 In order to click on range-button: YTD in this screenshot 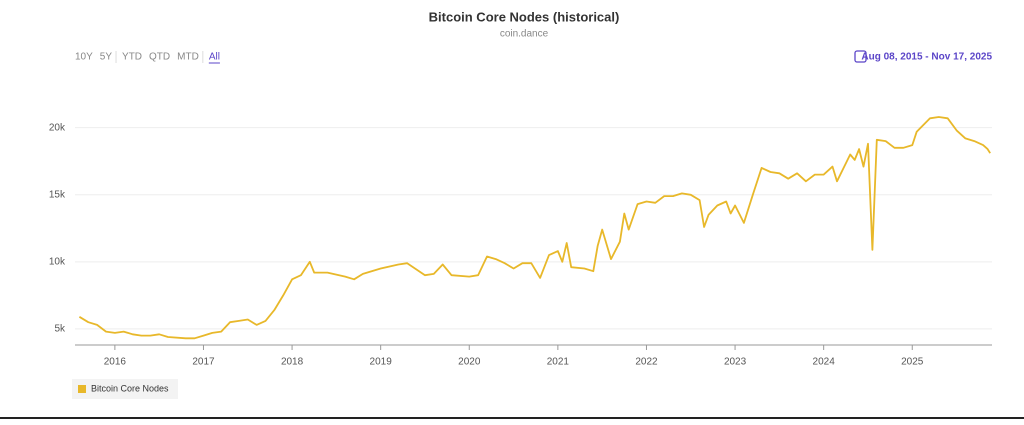, I will do `click(132, 57)`.